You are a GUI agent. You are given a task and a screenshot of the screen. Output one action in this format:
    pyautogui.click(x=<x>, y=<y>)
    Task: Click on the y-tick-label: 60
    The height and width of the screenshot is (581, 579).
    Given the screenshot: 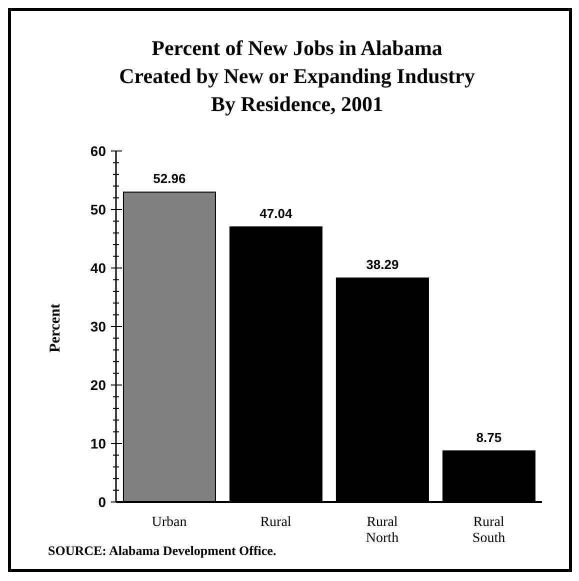 What is the action you would take?
    pyautogui.click(x=98, y=150)
    